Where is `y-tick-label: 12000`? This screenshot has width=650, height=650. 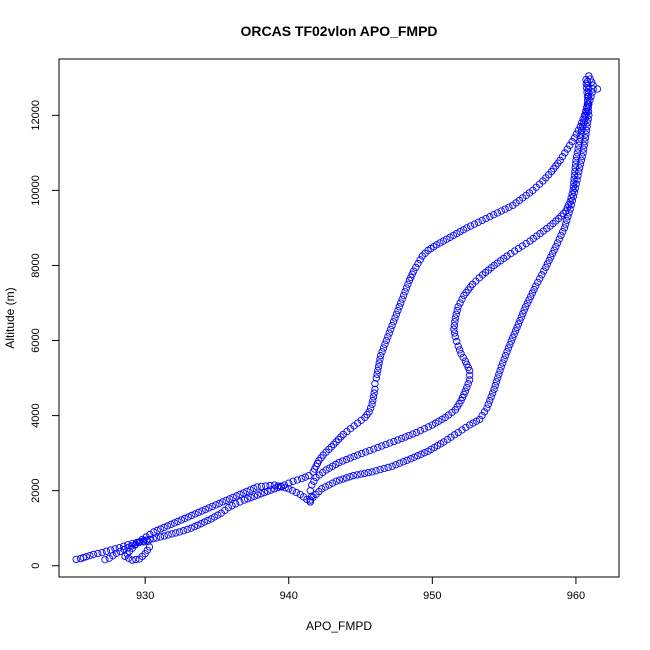
y-tick-label: 12000 is located at coordinates (36, 115).